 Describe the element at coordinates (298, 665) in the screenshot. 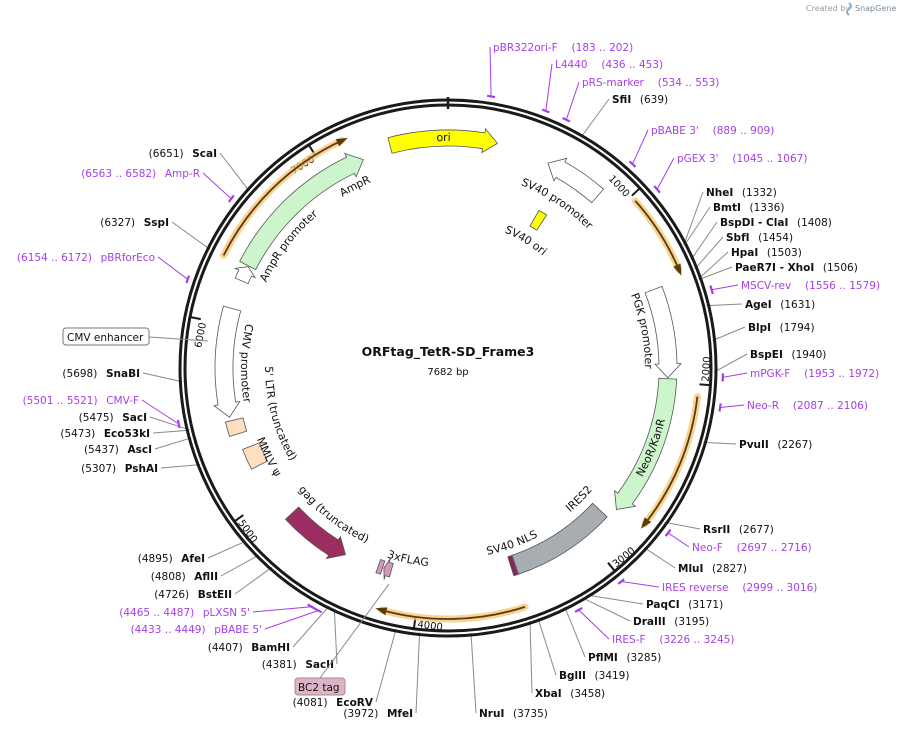

I see `enzyme-site: (4381) SacII` at that location.